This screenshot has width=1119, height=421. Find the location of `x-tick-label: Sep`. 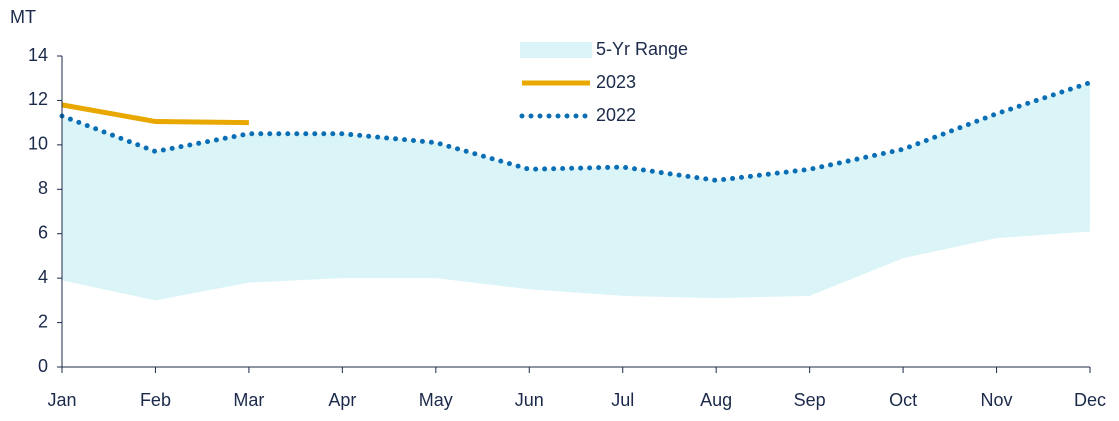

x-tick-label: Sep is located at coordinates (810, 400).